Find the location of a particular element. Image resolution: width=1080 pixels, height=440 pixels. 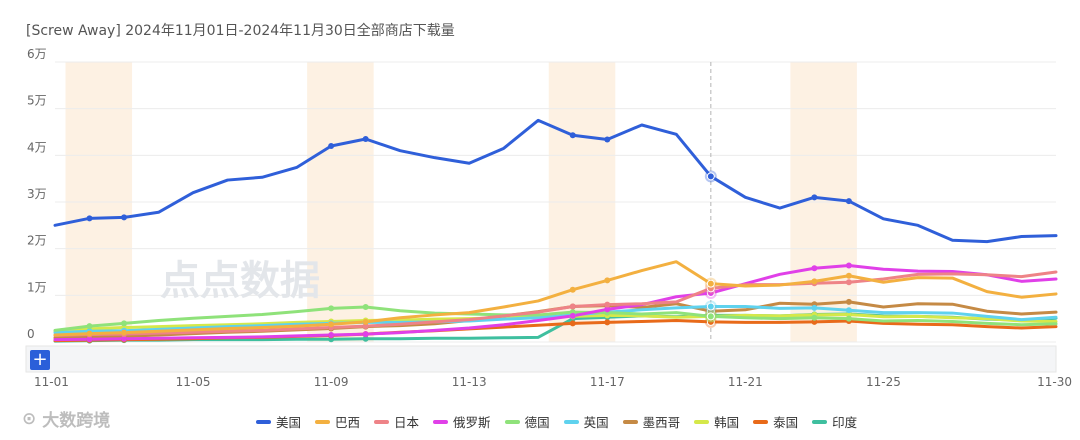

legend-label: 德国 is located at coordinates (537, 422).